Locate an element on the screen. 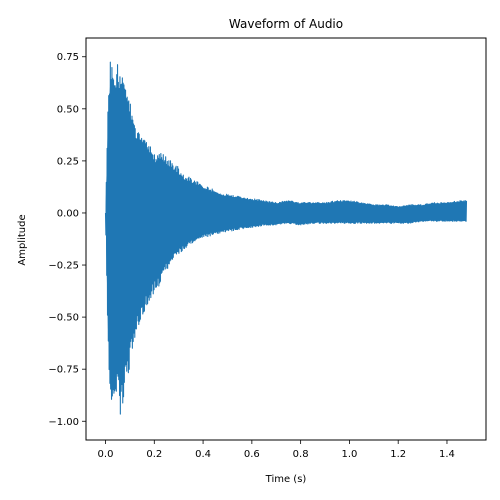 The width and height of the screenshot is (500, 500). x-tick-label: 1.4 is located at coordinates (447, 454).